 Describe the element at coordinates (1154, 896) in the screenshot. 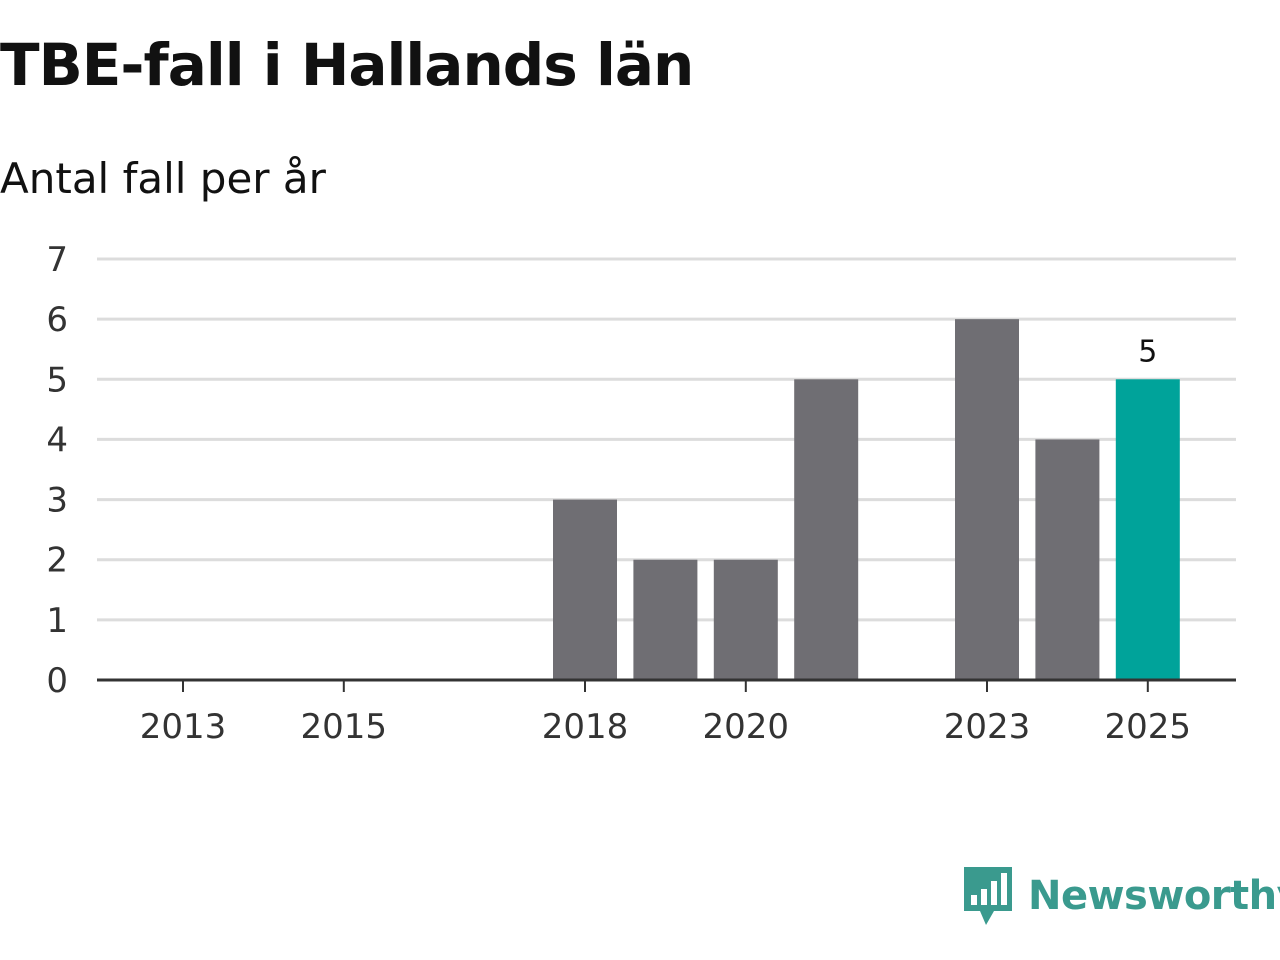

I see `logo-text: Newsworthy` at that location.